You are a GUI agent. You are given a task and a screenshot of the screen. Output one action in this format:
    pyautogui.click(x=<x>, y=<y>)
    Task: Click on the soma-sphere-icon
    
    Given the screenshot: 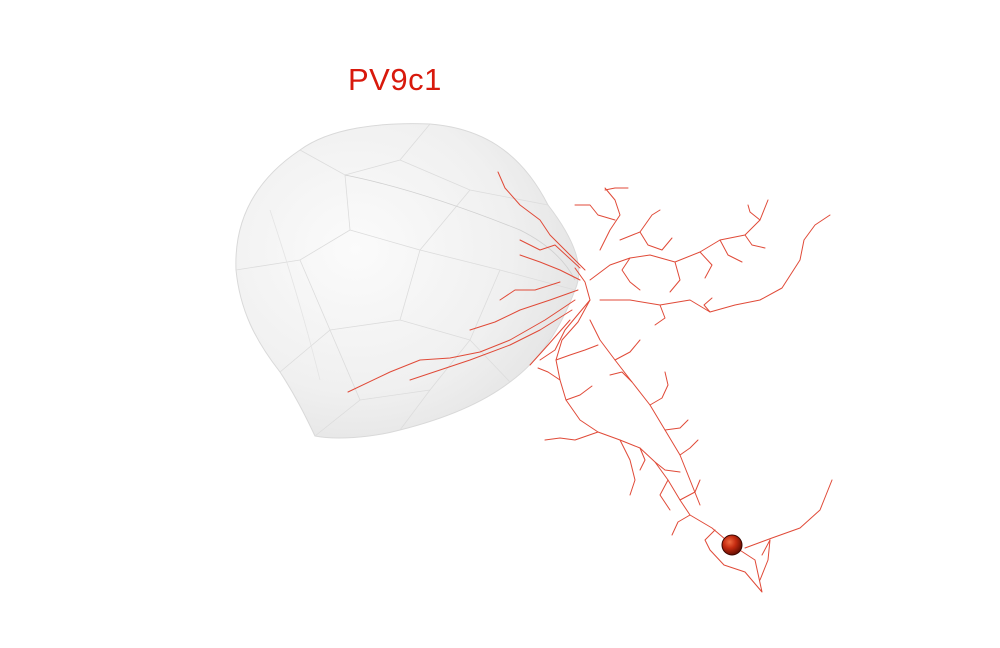 What is the action you would take?
    pyautogui.click(x=732, y=545)
    